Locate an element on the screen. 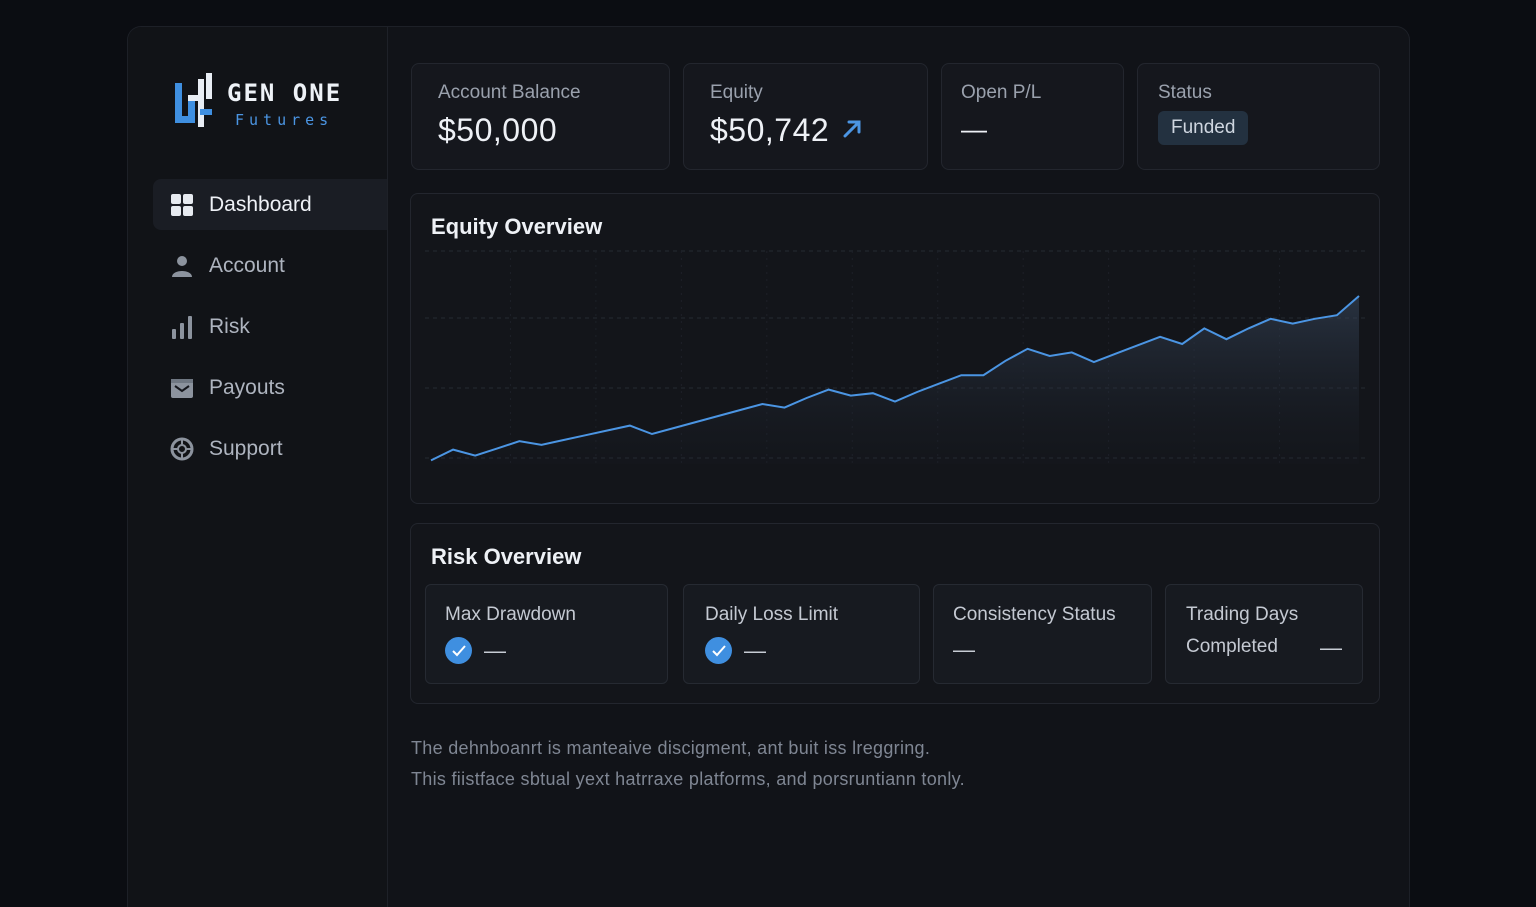  risk-label: Trading Days Completed is located at coordinates (1242, 631).